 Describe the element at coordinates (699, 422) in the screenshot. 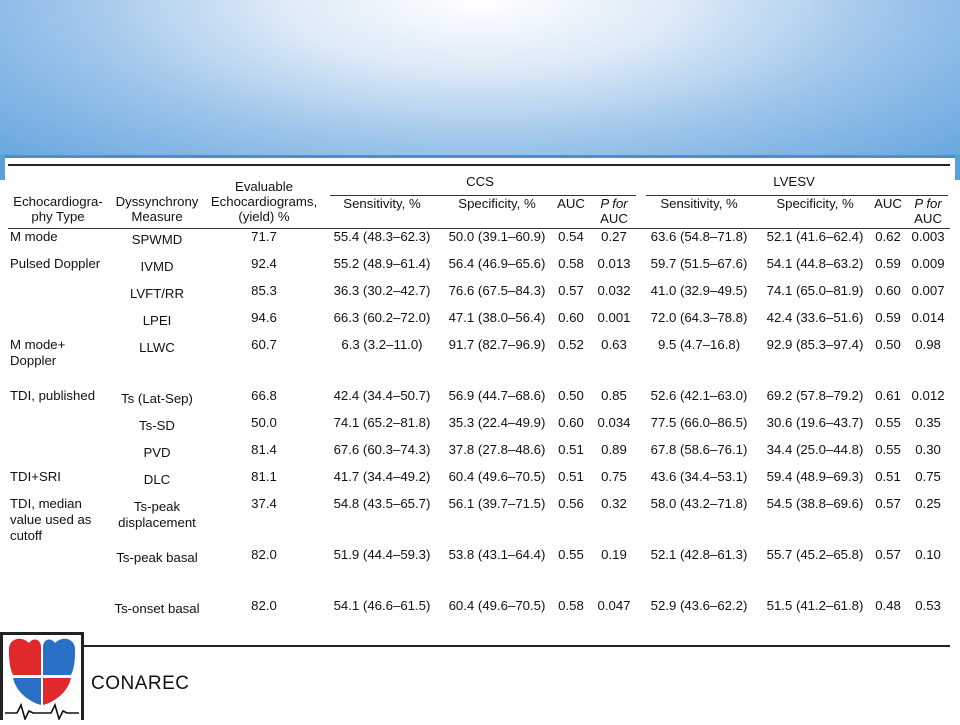

I see `cell-lv-sens: 77.5 (66.0–86.5)` at that location.